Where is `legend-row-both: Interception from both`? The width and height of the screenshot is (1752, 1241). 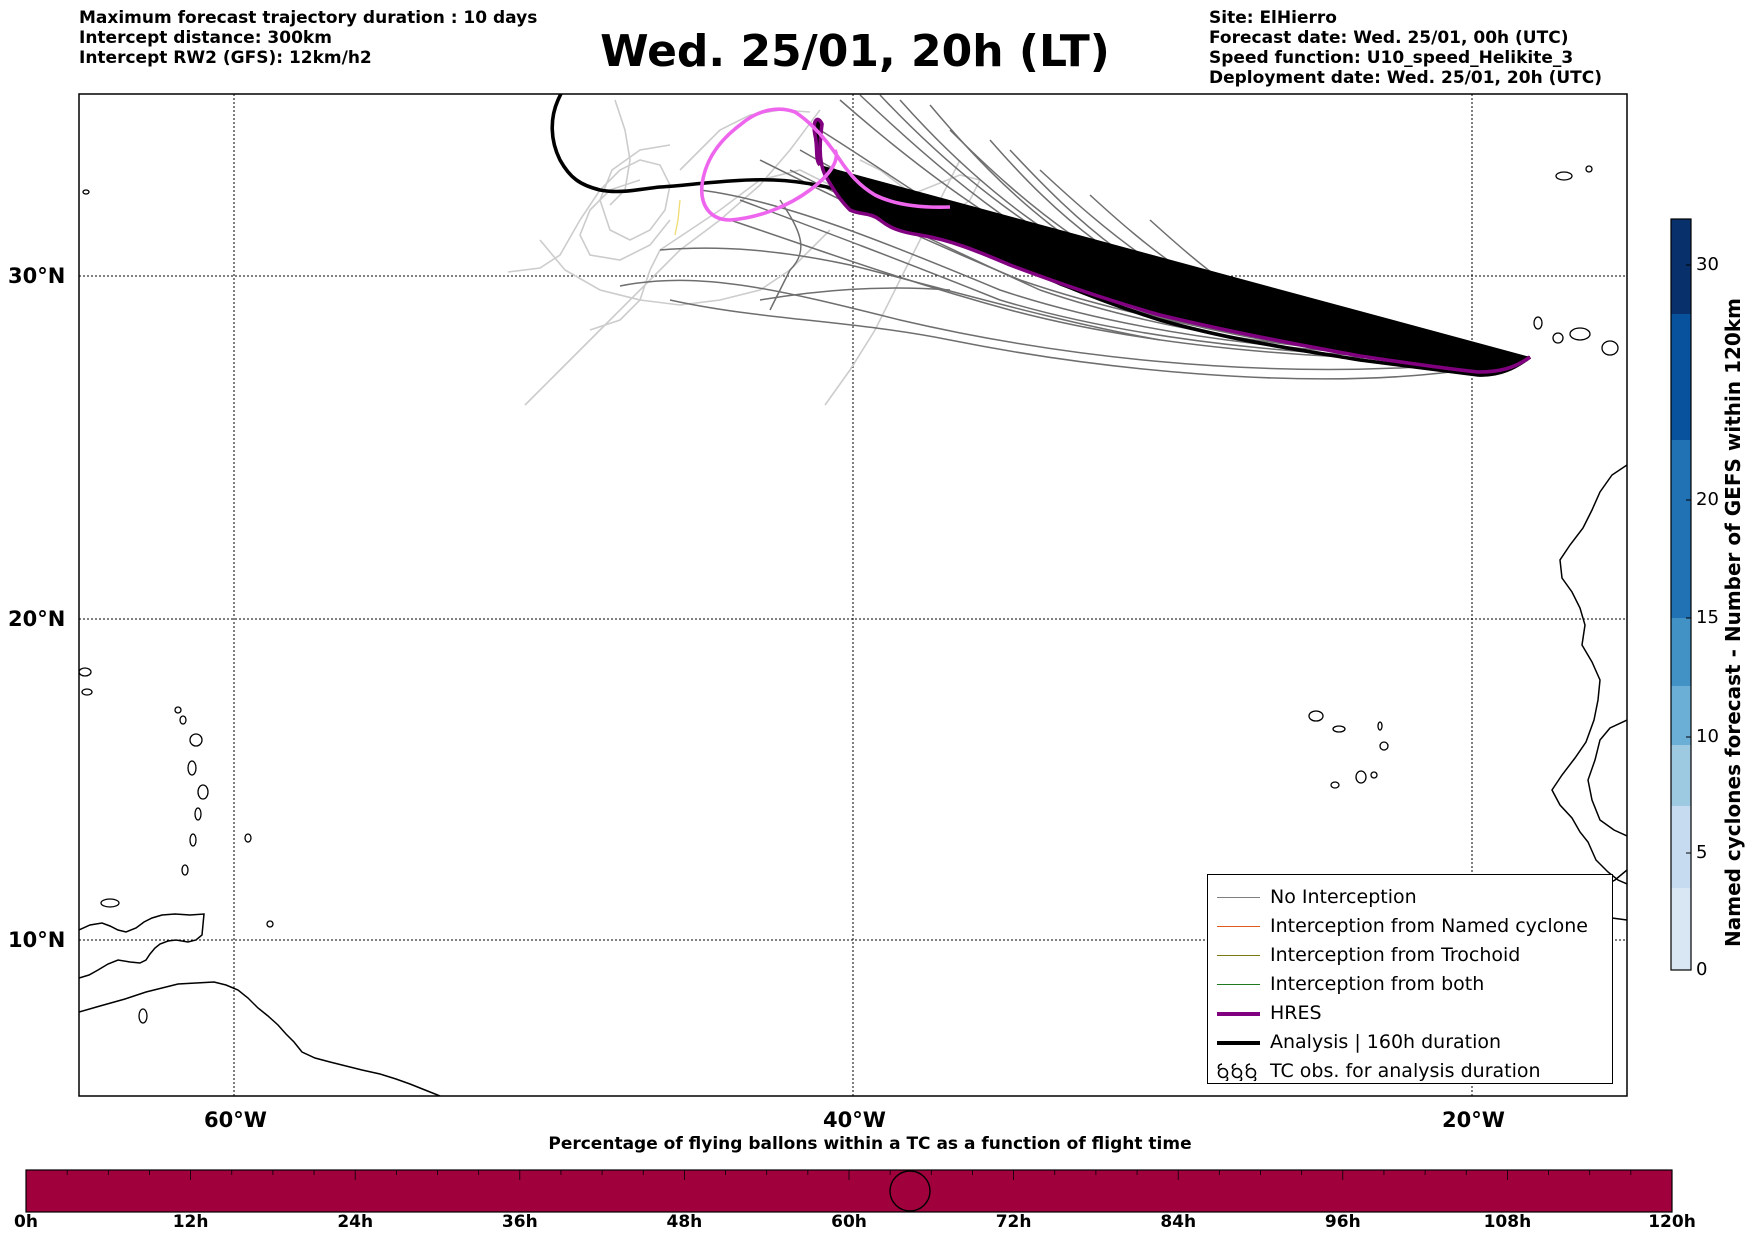 legend-row-both: Interception from both is located at coordinates (1410, 985).